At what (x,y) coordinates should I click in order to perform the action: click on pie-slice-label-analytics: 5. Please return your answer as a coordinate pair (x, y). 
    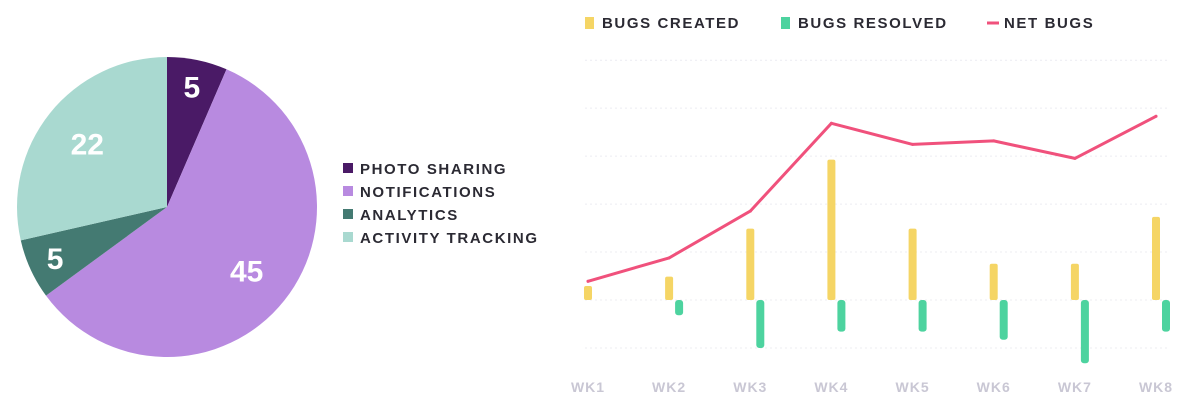
    Looking at the image, I should click on (55, 259).